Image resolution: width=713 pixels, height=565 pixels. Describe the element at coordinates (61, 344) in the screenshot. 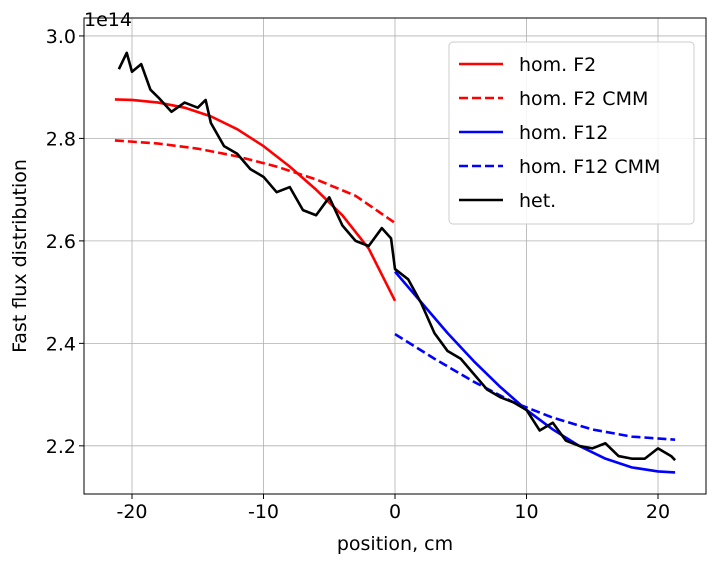

I see `y-tick-label: 2.4` at that location.